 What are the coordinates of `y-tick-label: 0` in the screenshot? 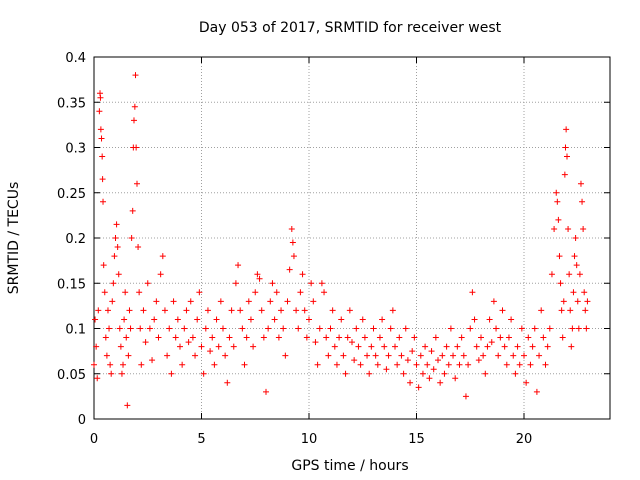 It's located at (82, 420).